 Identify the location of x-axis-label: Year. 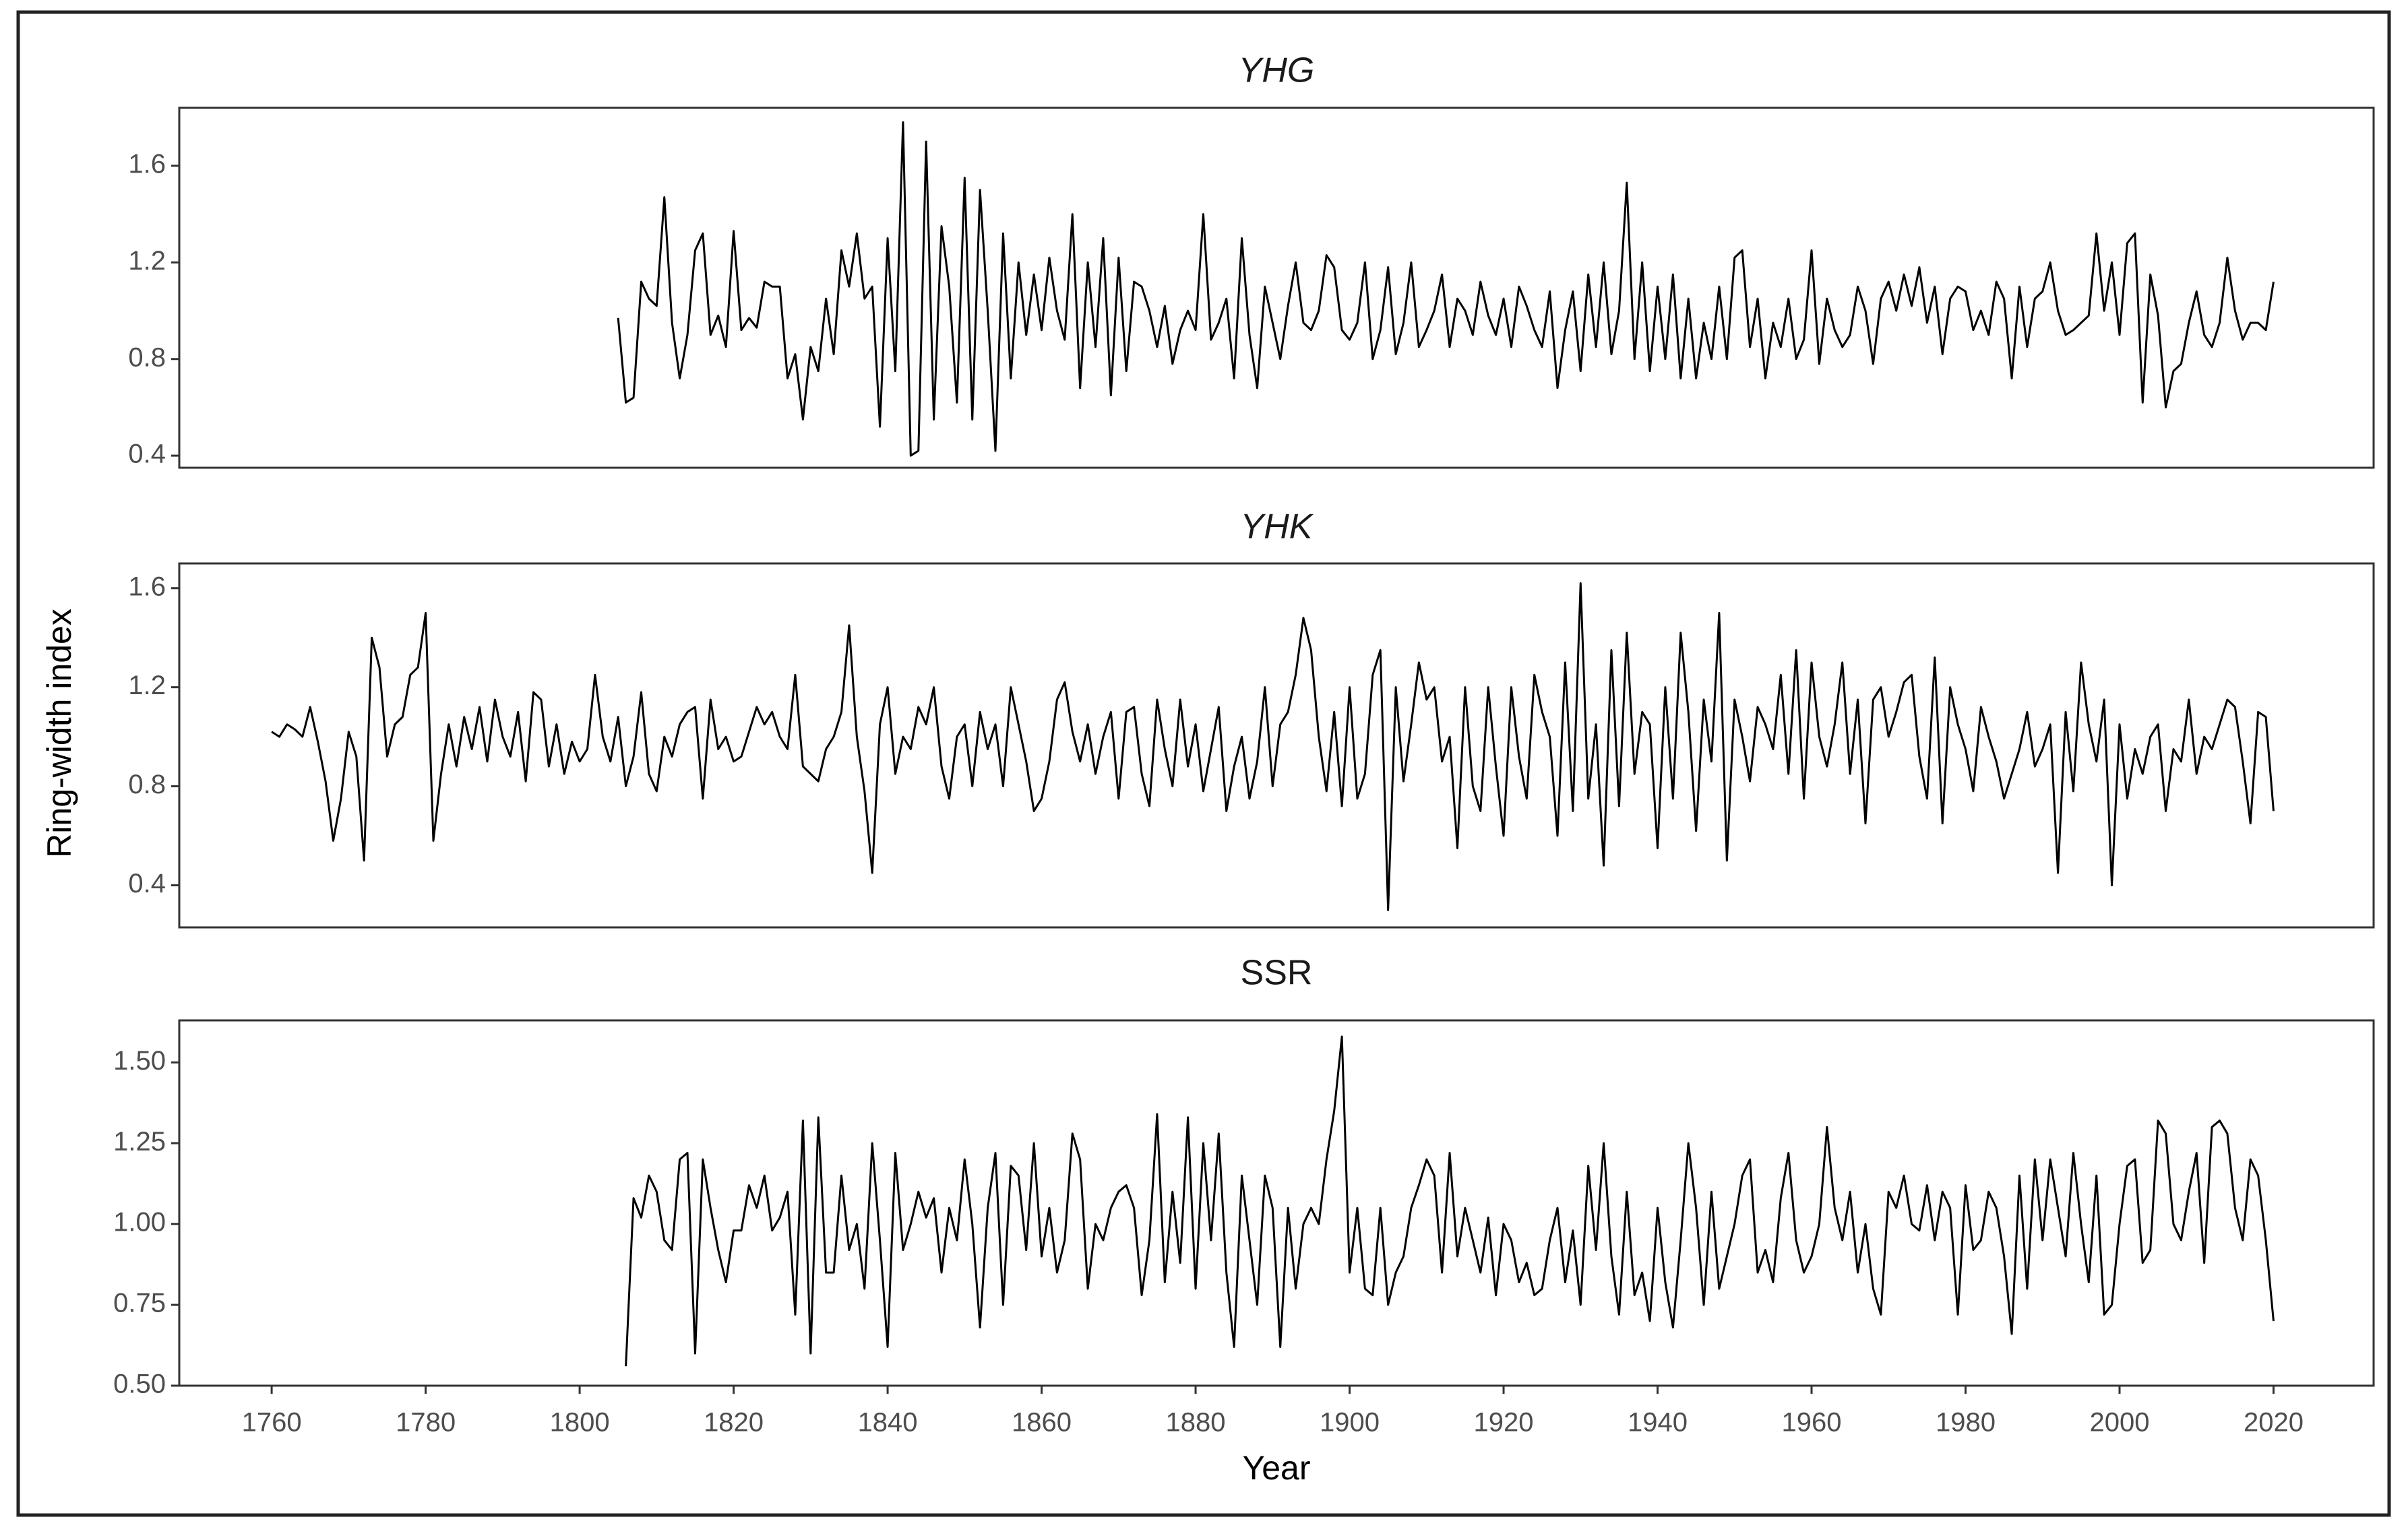
(1276, 1468).